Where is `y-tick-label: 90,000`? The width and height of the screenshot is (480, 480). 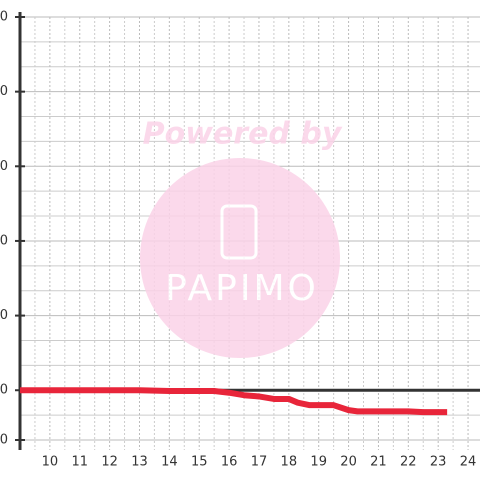
y-tick-label: 90,000 is located at coordinates (4, 166).